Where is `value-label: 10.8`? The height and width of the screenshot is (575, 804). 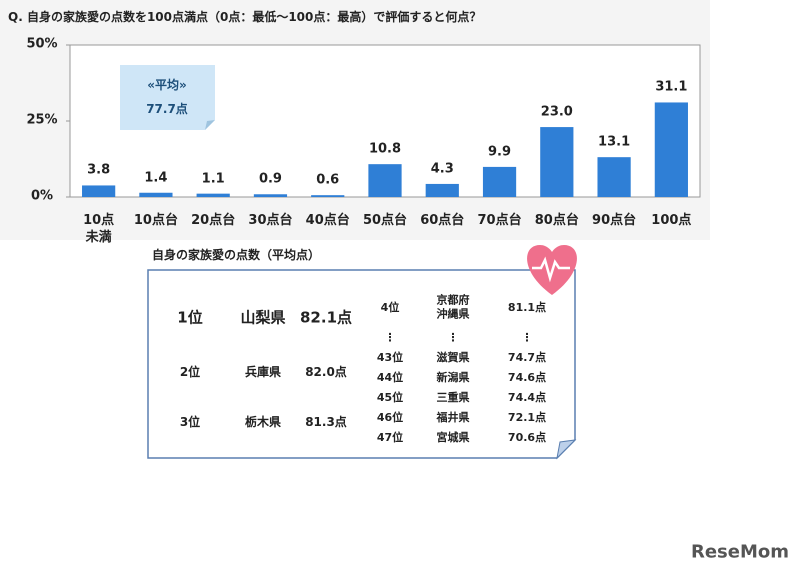
value-label: 10.8 is located at coordinates (385, 149).